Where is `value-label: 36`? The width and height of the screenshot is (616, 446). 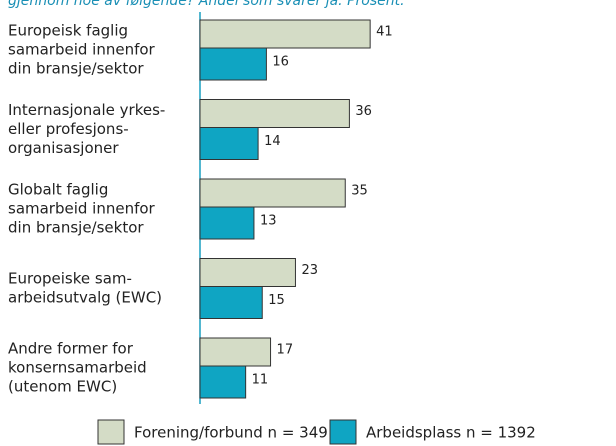
value-label: 36 is located at coordinates (363, 111).